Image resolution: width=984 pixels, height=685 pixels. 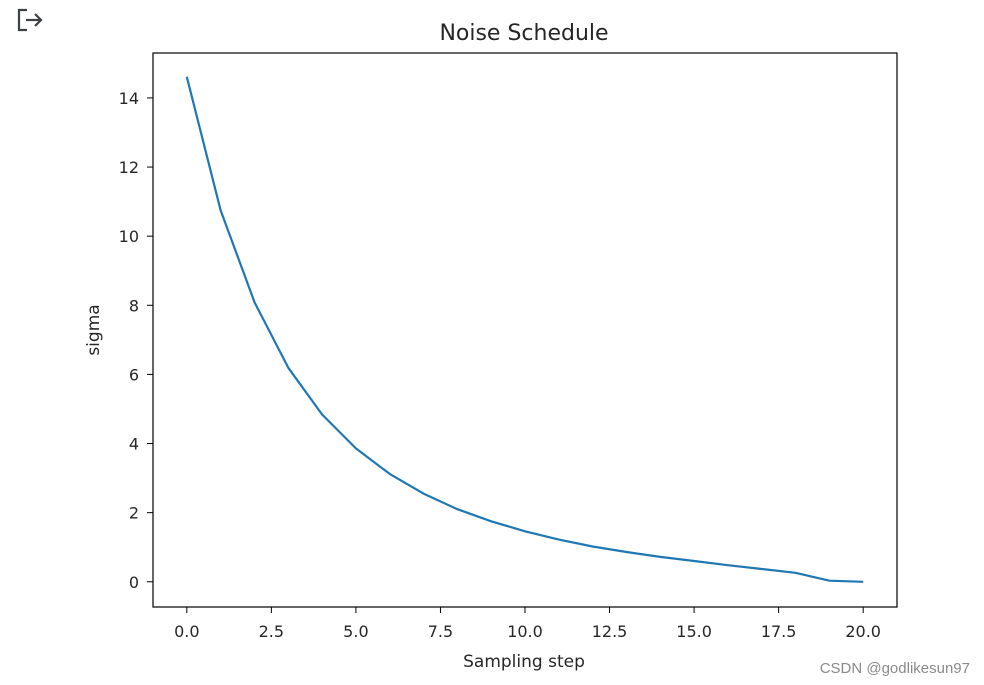 I want to click on x-axis-ticks: 0.0 2.5 5.0 7.5 10.0 12.5 15.0 17.5 20.0, so click(x=527, y=624).